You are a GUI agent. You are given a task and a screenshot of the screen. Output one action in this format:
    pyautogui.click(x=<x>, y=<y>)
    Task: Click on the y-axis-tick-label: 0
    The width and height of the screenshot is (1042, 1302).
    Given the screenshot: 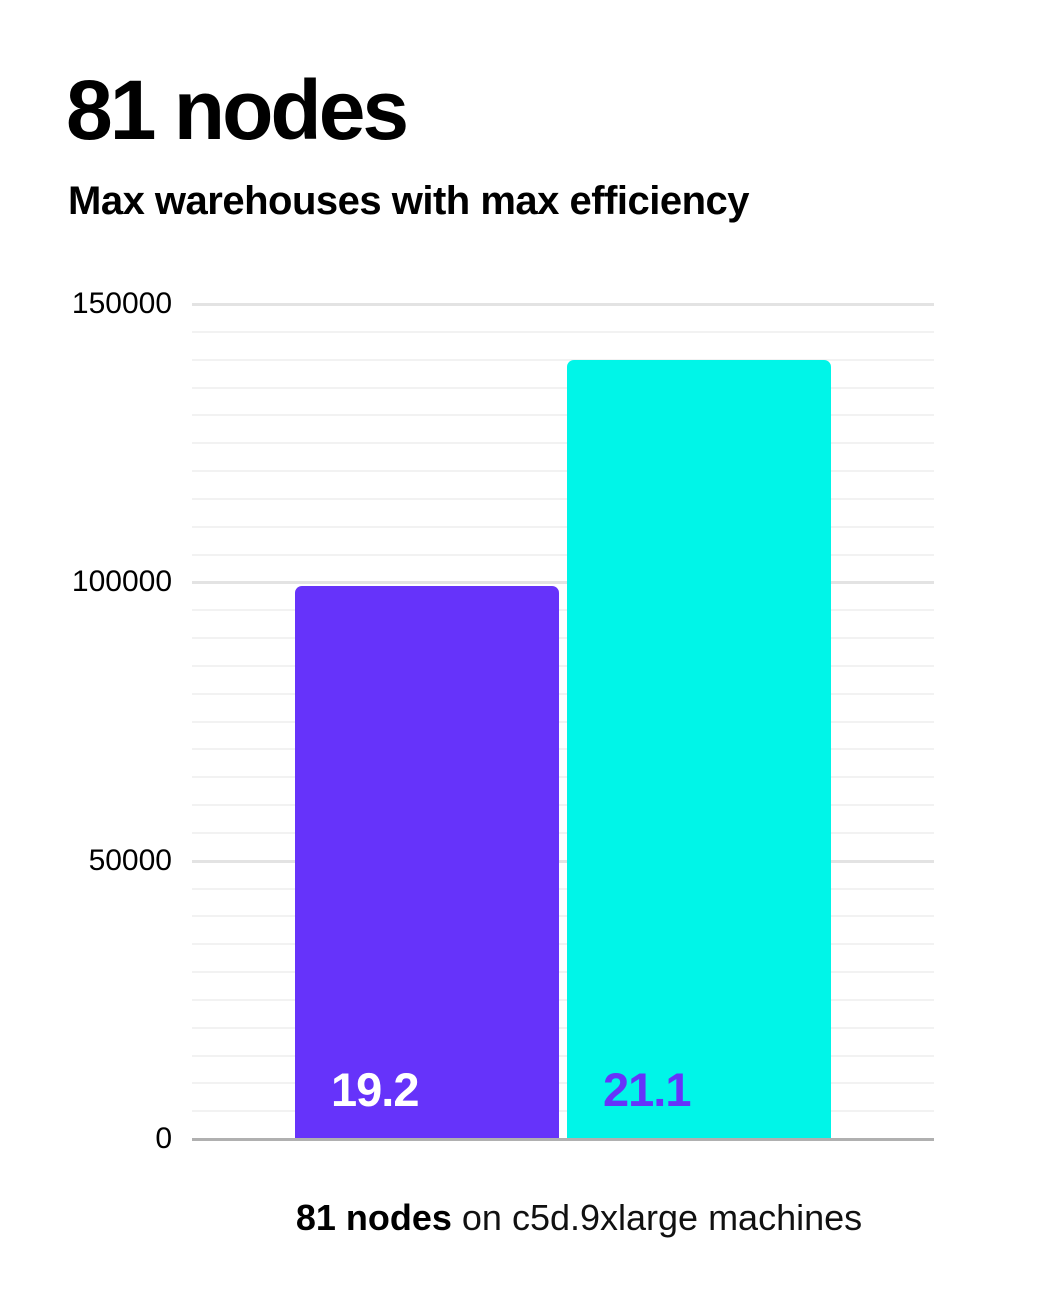 What is the action you would take?
    pyautogui.click(x=163, y=1138)
    